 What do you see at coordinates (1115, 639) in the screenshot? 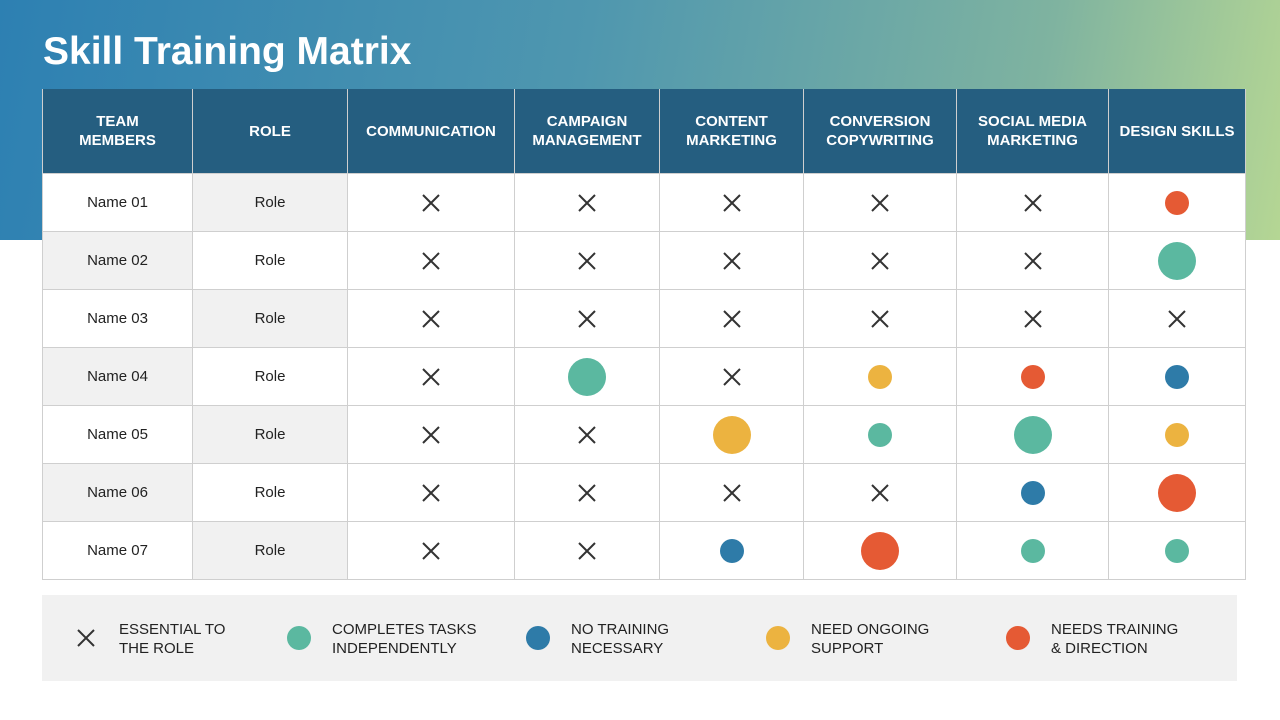
I see `legend-label: NEEDS TRAINING & DIRECTION` at bounding box center [1115, 639].